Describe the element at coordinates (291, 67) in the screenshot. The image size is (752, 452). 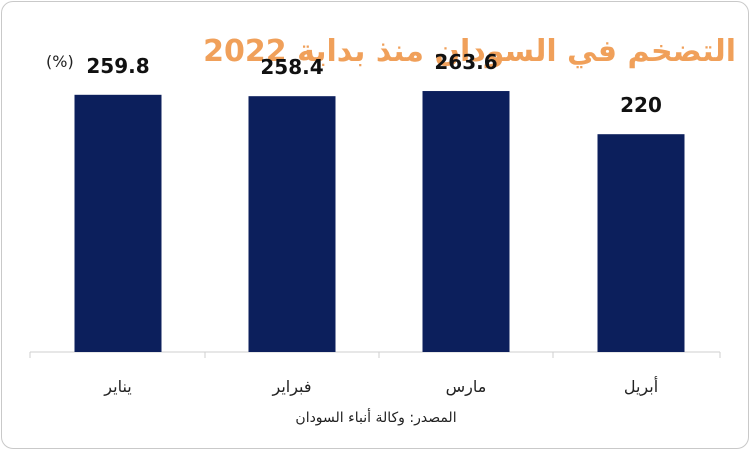
I see `data-label-2: 258.4` at that location.